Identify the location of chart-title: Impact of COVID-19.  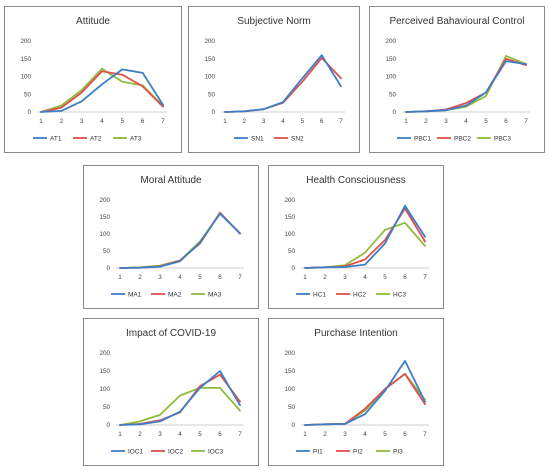
(171, 333).